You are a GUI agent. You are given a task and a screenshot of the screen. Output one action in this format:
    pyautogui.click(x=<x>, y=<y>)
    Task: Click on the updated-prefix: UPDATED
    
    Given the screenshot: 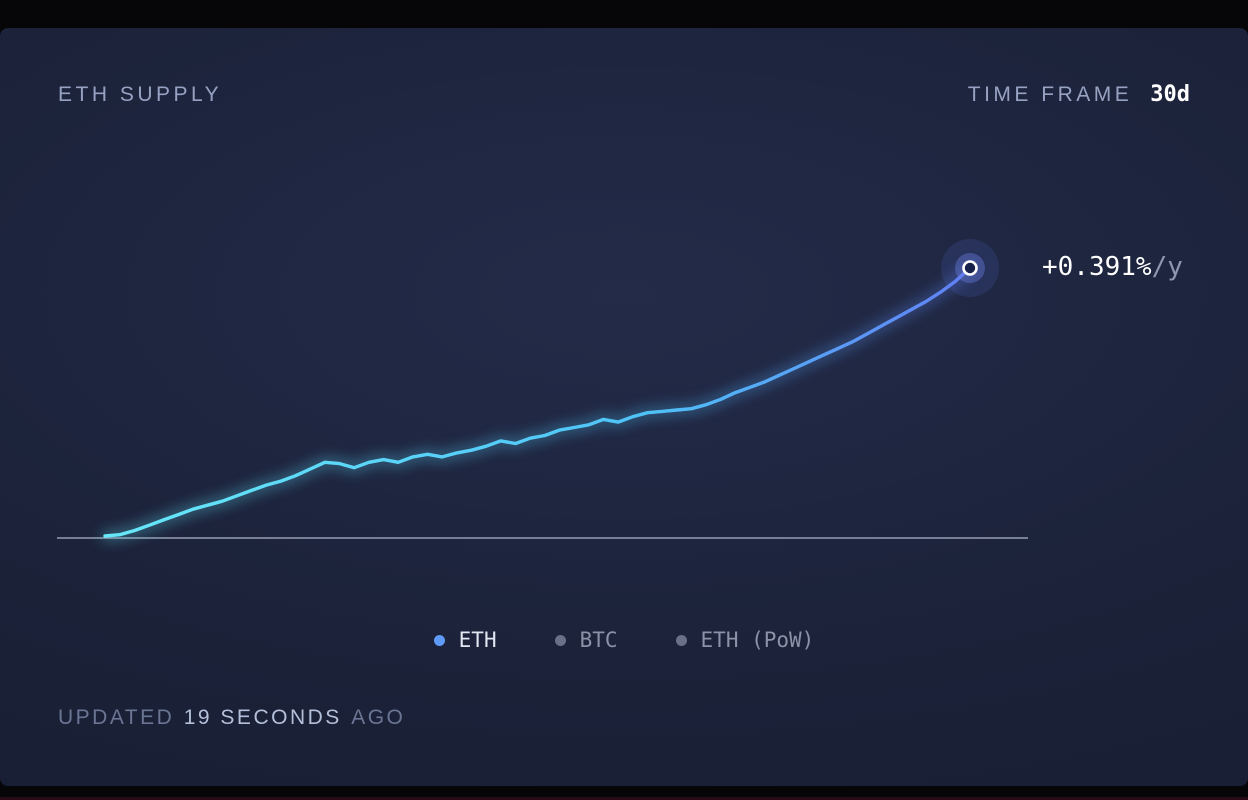 What is the action you would take?
    pyautogui.click(x=116, y=717)
    